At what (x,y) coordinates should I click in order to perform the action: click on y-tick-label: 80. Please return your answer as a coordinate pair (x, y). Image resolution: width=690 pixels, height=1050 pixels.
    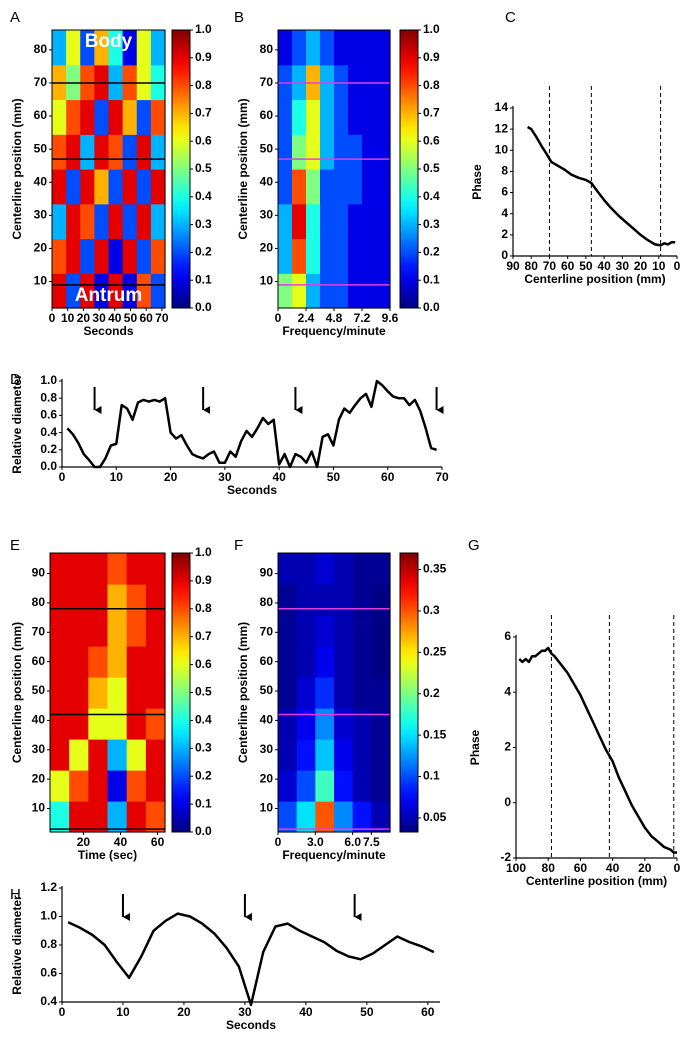
    Looking at the image, I should click on (41, 49).